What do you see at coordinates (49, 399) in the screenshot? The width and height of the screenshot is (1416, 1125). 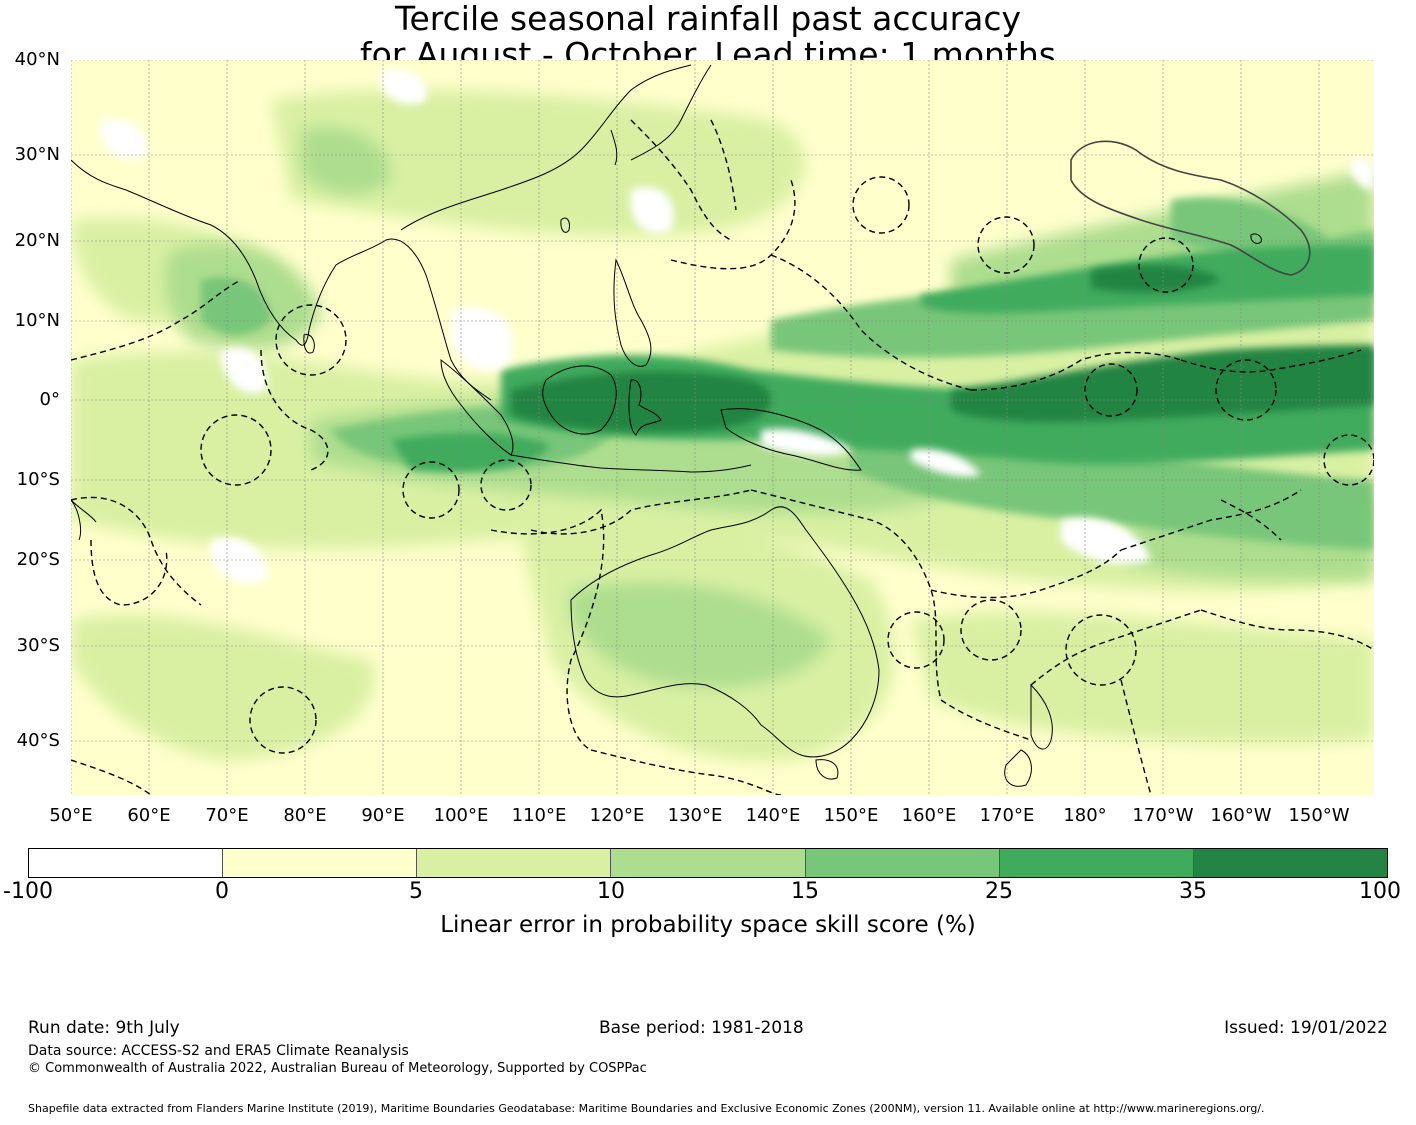 I see `lat-label-equator: 0°` at bounding box center [49, 399].